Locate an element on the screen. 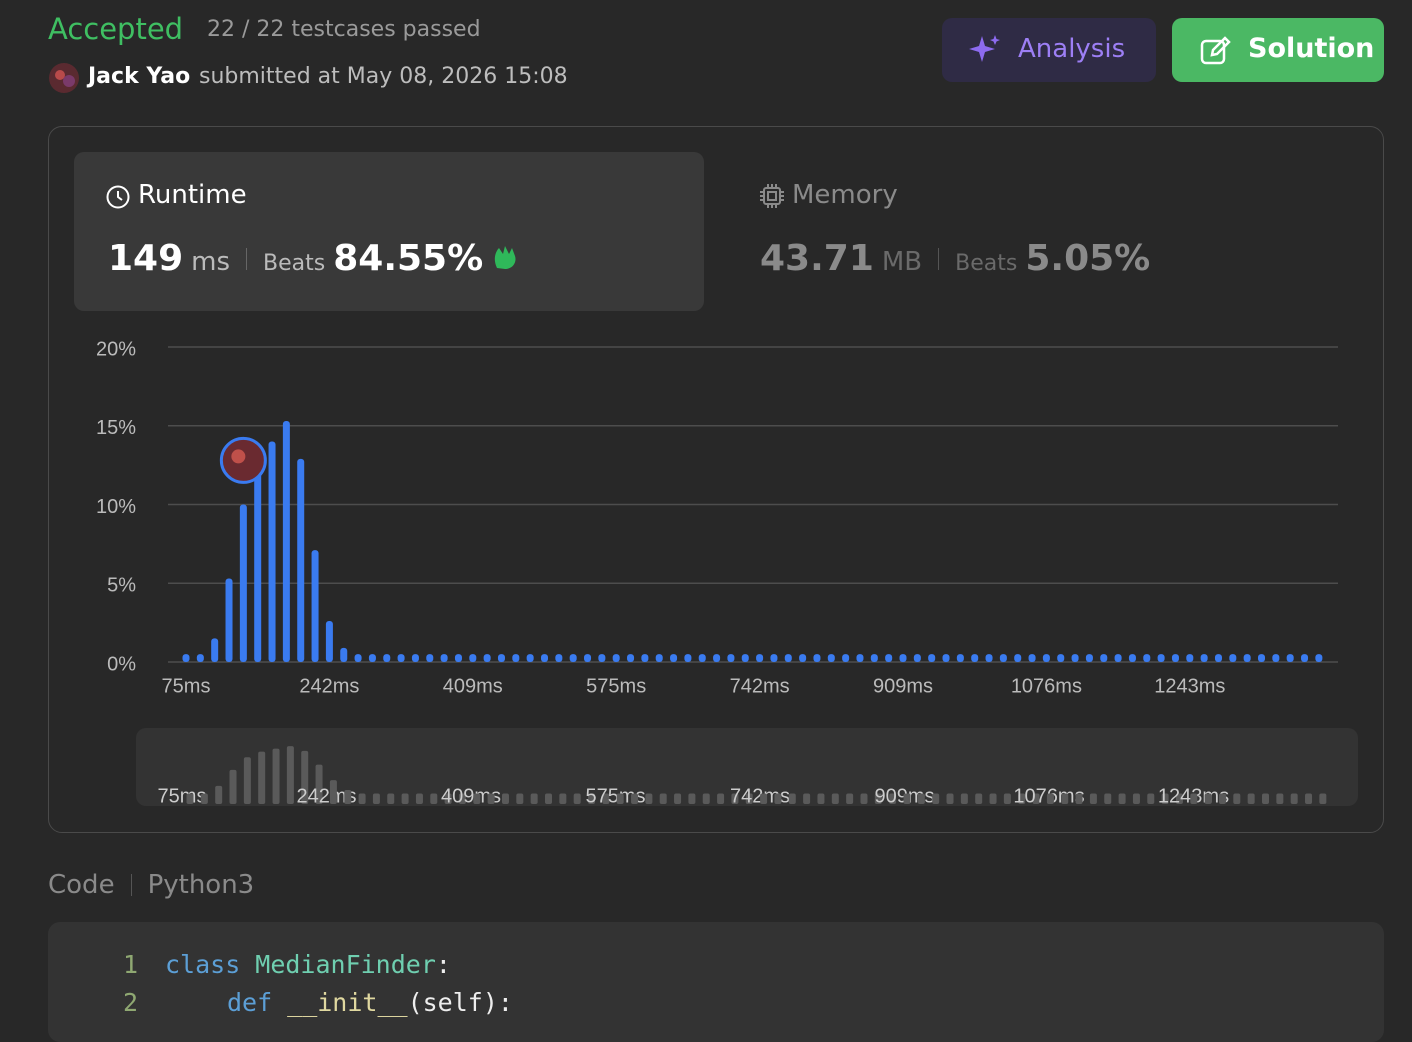  code-rest: (self): is located at coordinates (460, 1002).